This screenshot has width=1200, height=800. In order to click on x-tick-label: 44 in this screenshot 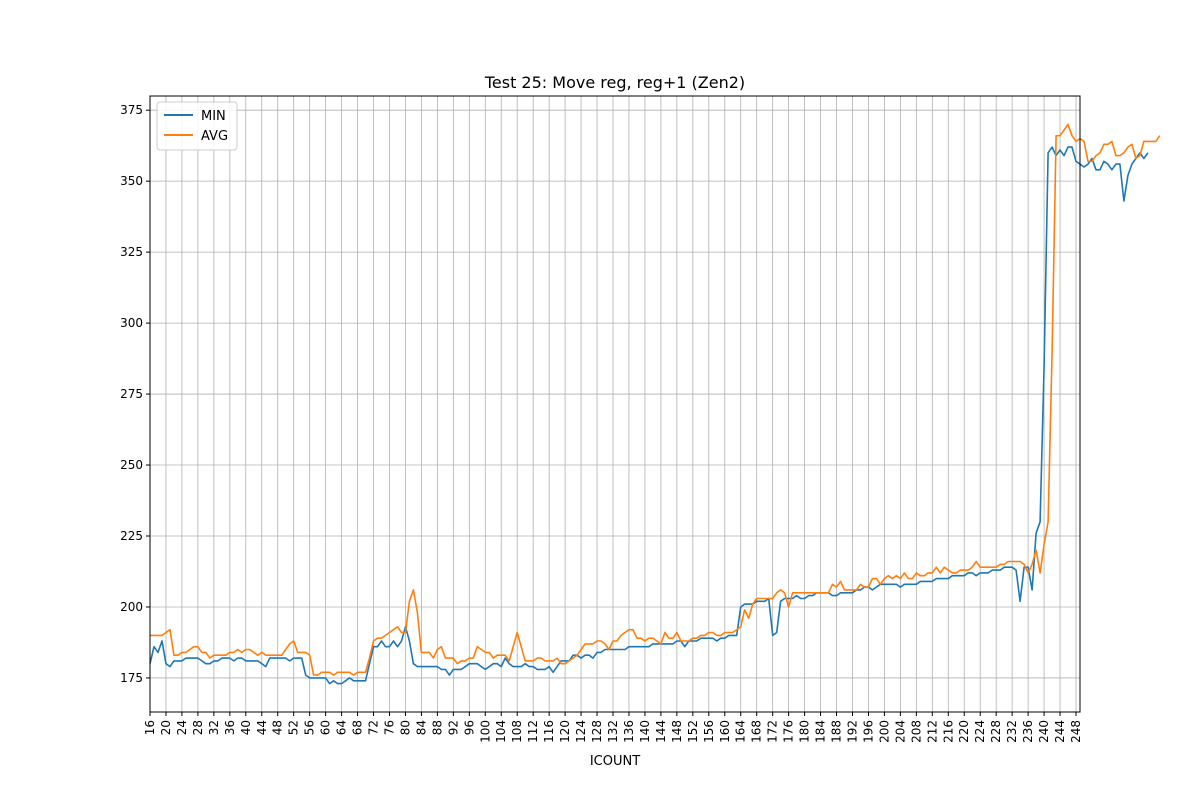, I will do `click(262, 727)`.